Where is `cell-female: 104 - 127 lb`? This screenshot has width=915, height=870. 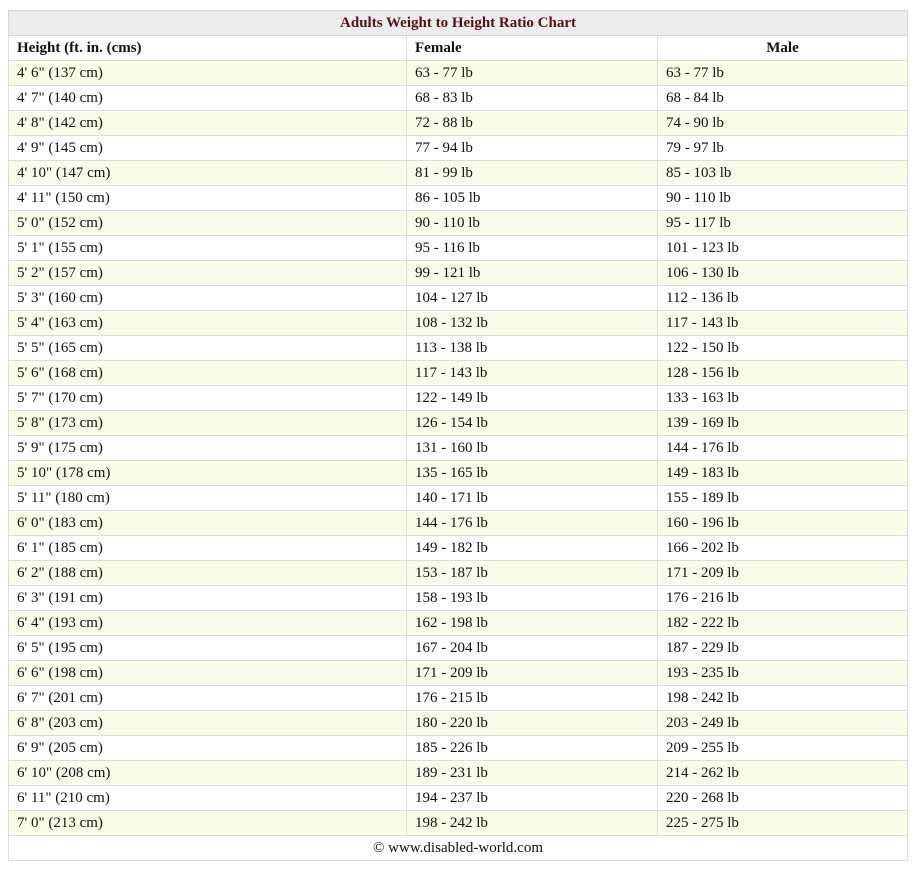 cell-female: 104 - 127 lb is located at coordinates (532, 298).